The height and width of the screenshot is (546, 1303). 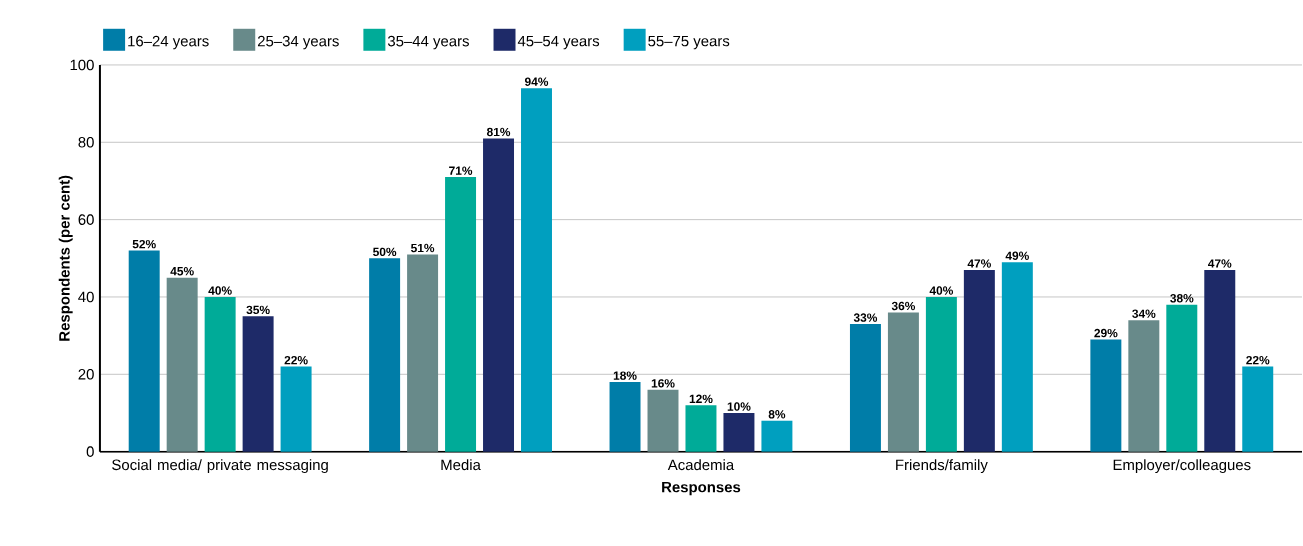 I want to click on y-tick-label: 60, so click(x=86, y=220).